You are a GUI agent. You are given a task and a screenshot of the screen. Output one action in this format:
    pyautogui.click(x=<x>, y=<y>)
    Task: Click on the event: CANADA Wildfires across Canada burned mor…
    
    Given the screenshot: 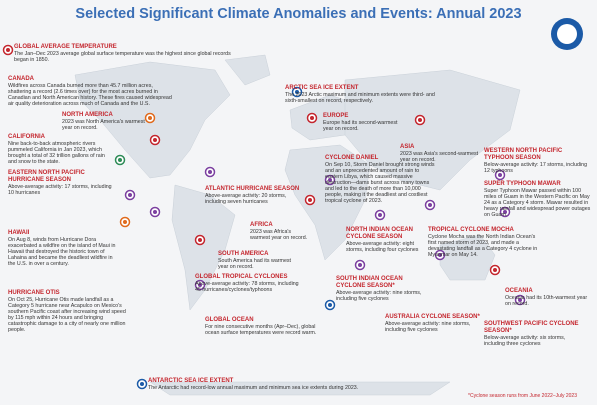 What is the action you would take?
    pyautogui.click(x=90, y=91)
    